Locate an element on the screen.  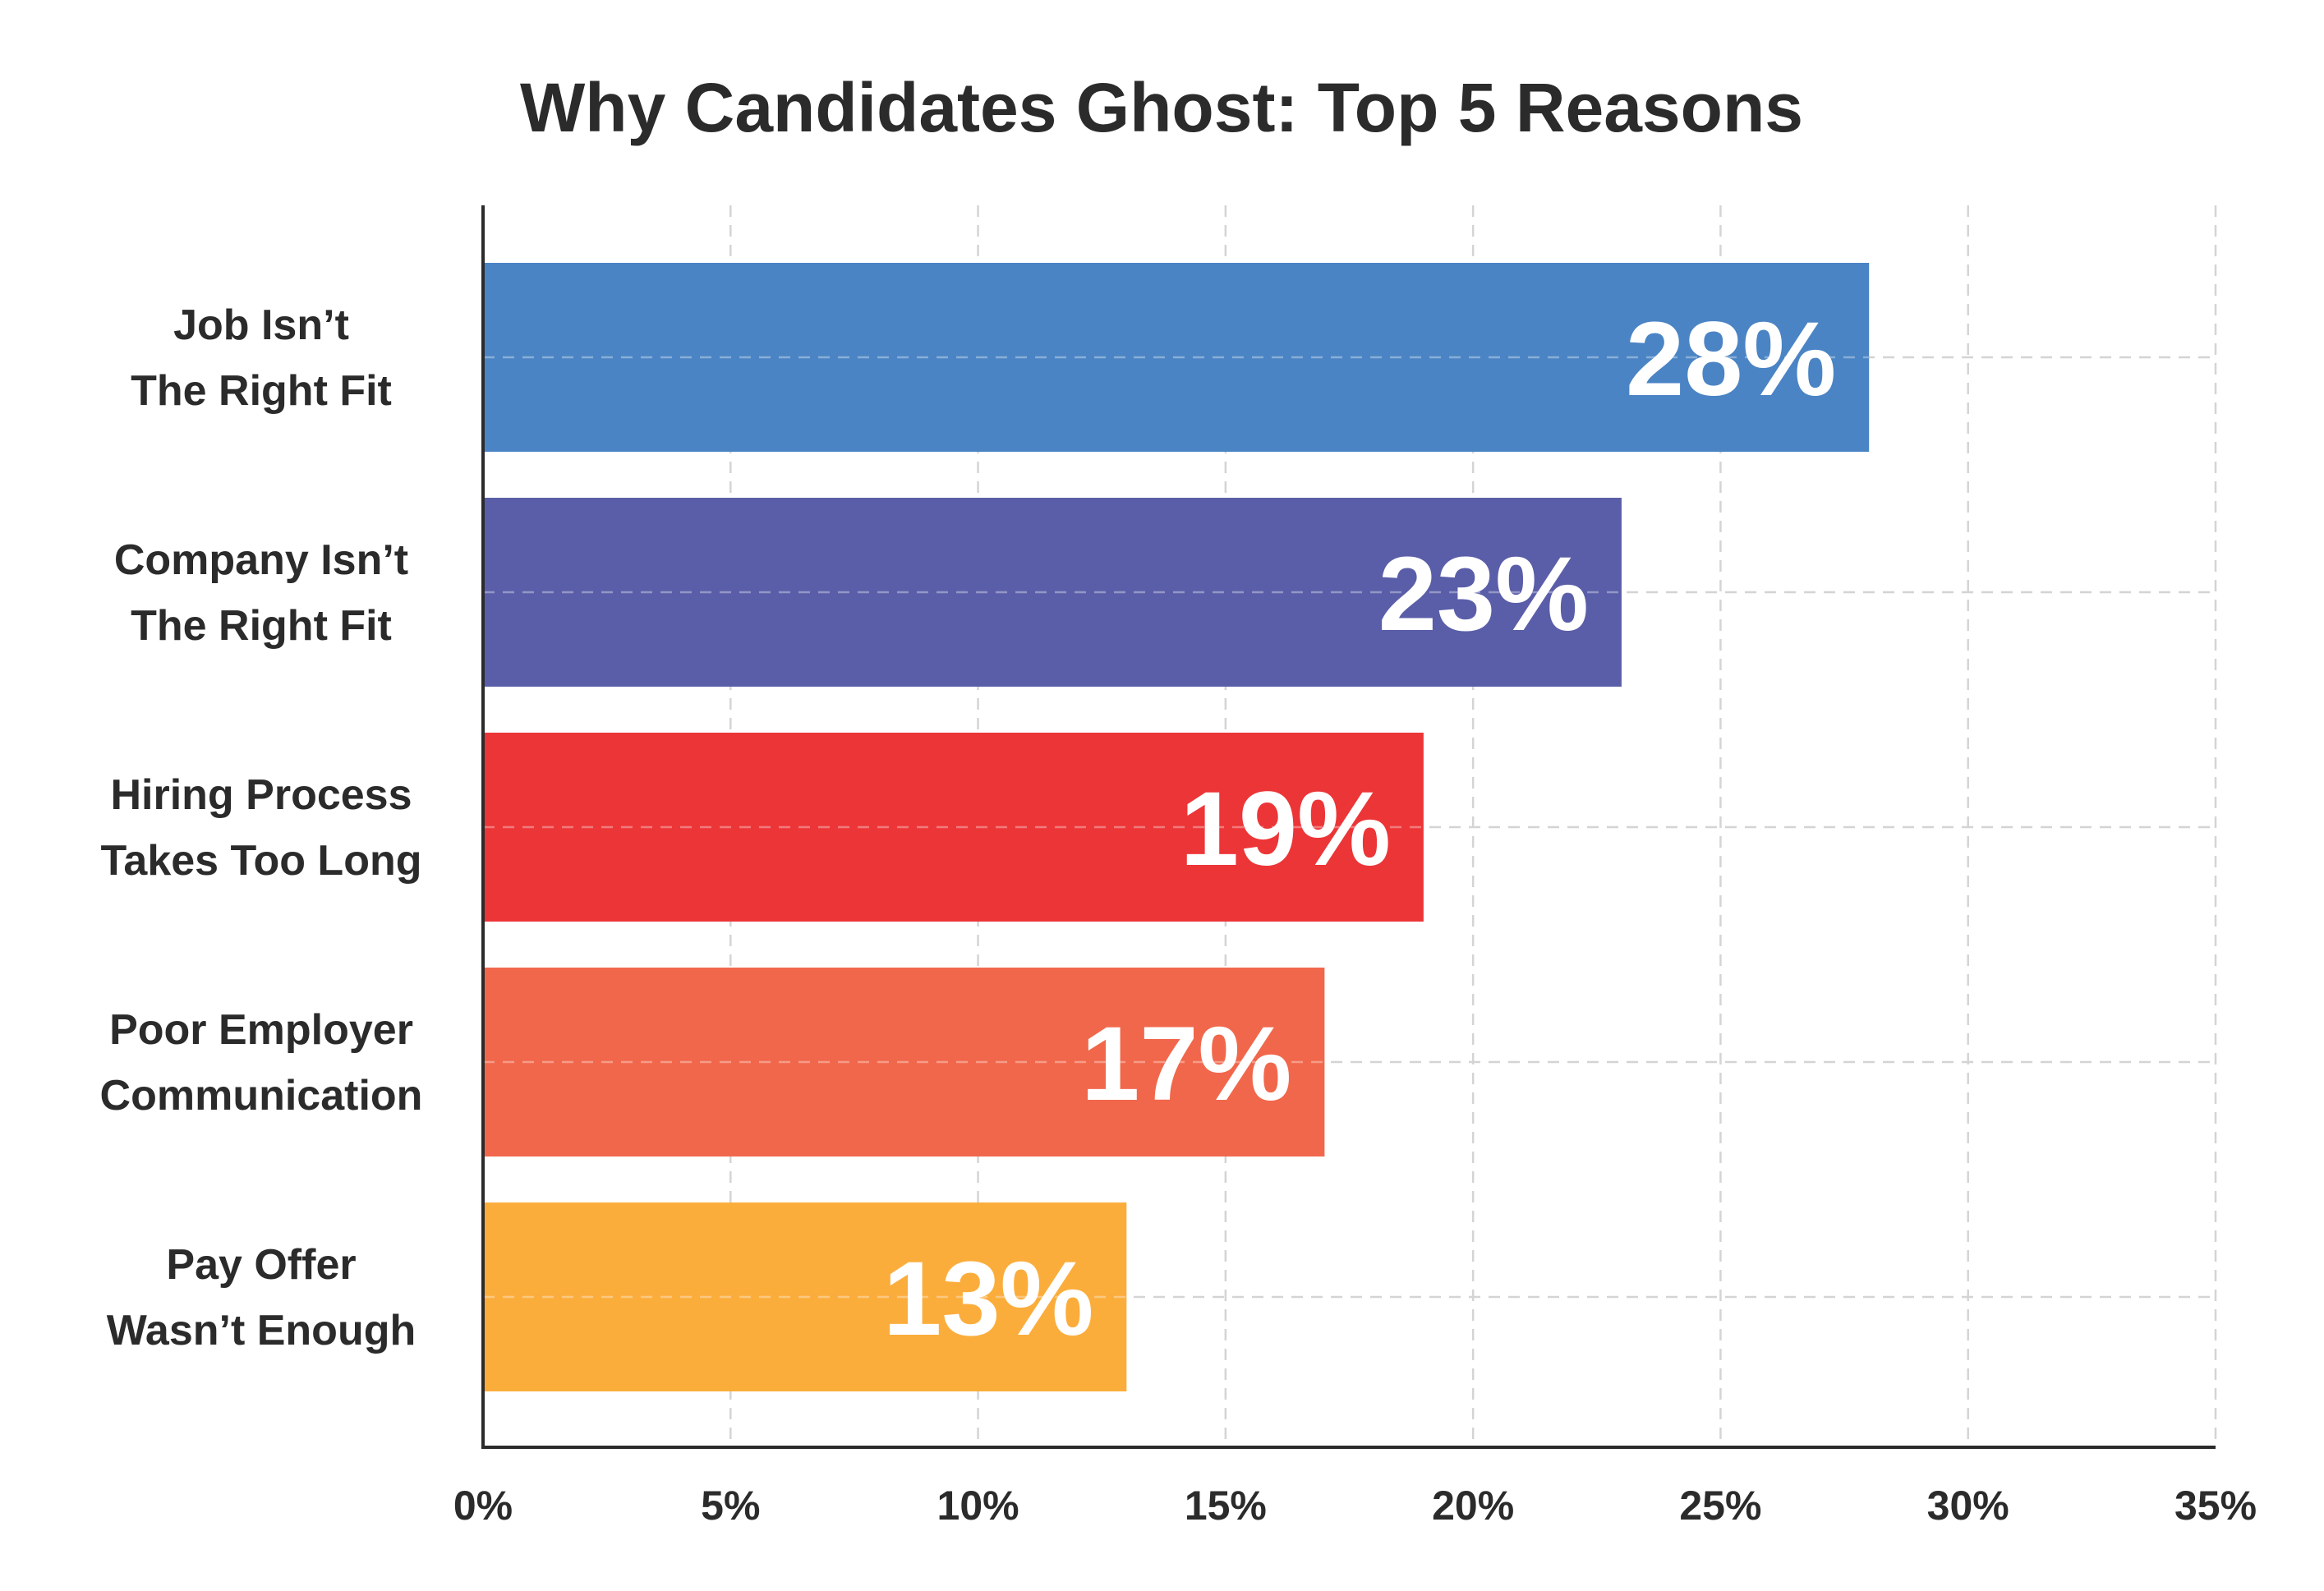
category-label-line: Poor Employer is located at coordinates (261, 1030).